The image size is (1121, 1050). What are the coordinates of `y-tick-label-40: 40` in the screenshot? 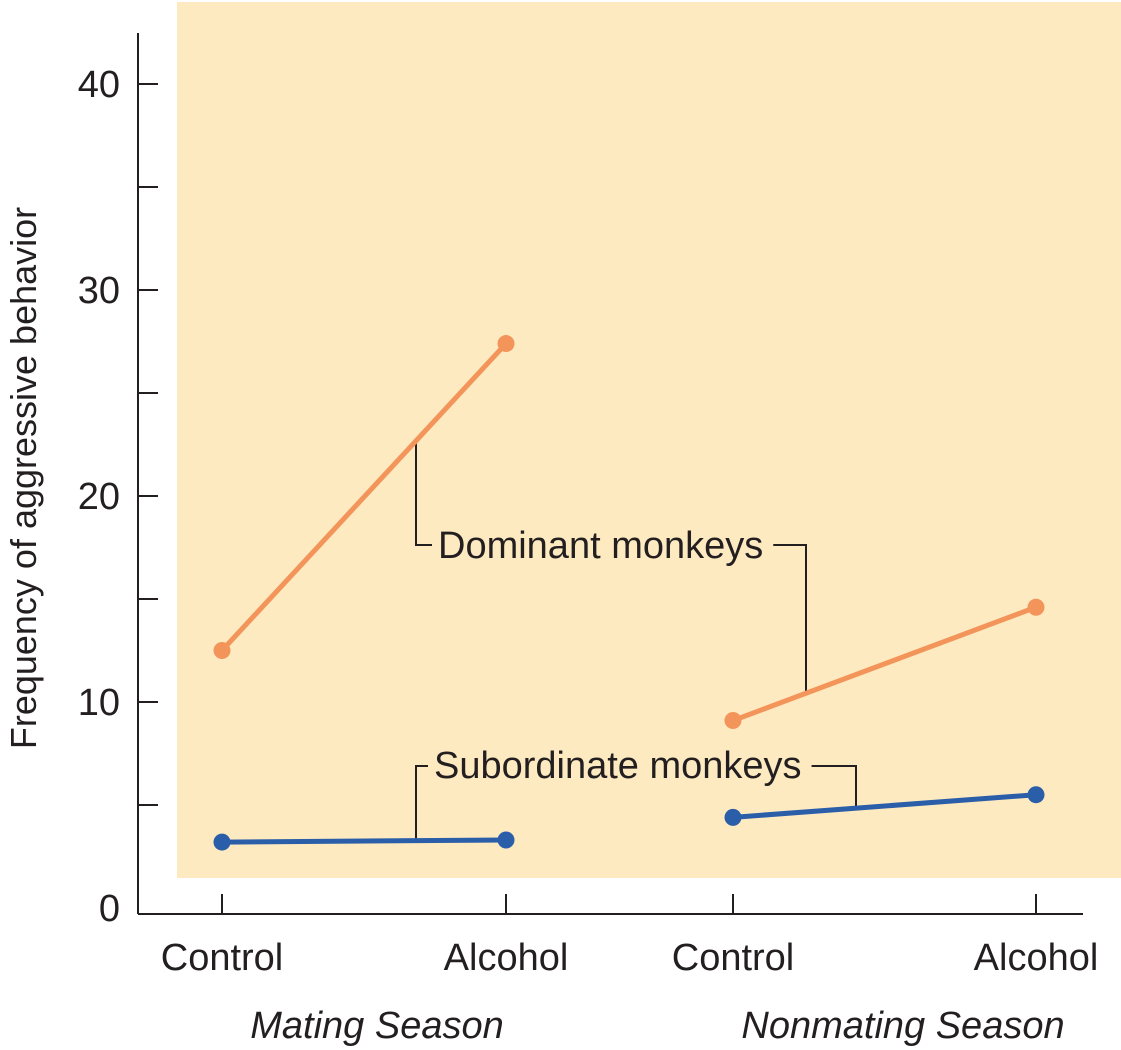 It's located at (99, 85).